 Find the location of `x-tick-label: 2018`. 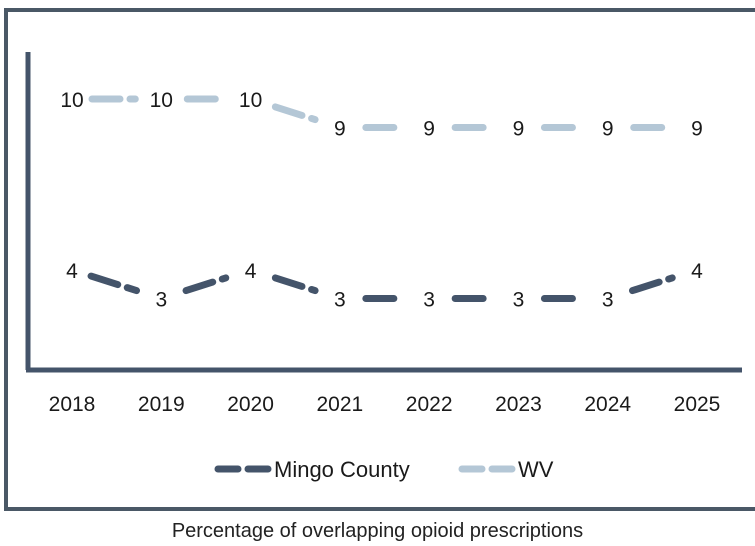

x-tick-label: 2018 is located at coordinates (72, 404).